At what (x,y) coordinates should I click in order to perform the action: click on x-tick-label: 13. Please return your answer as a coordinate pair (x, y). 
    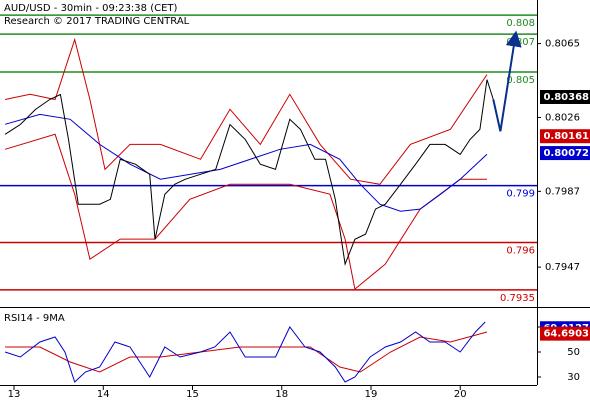
    Looking at the image, I should click on (14, 394).